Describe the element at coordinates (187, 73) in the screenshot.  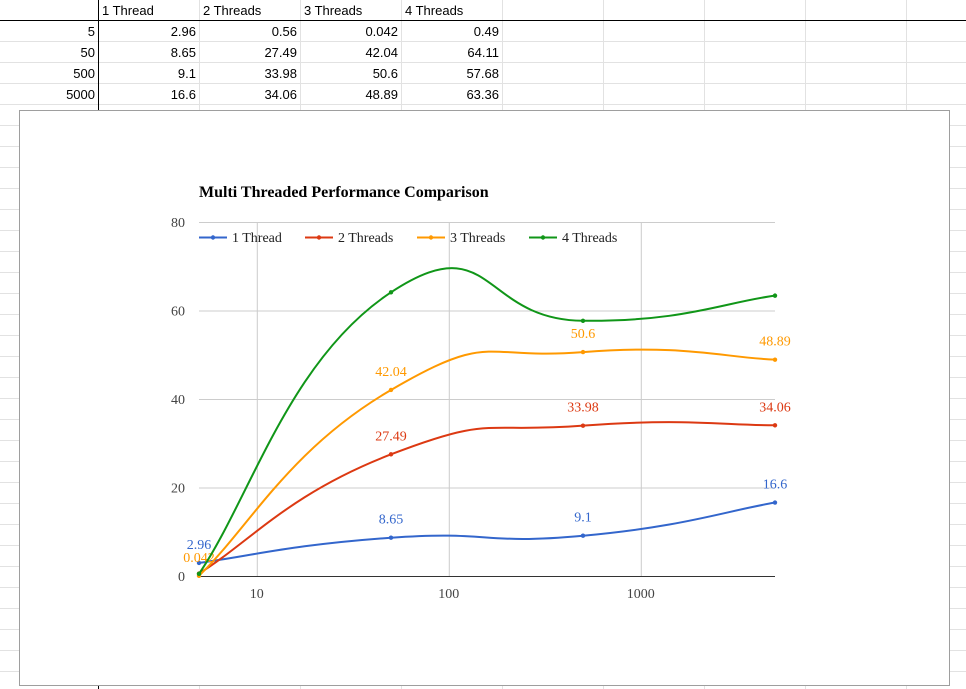
I see `table-cell: 9.1` at that location.